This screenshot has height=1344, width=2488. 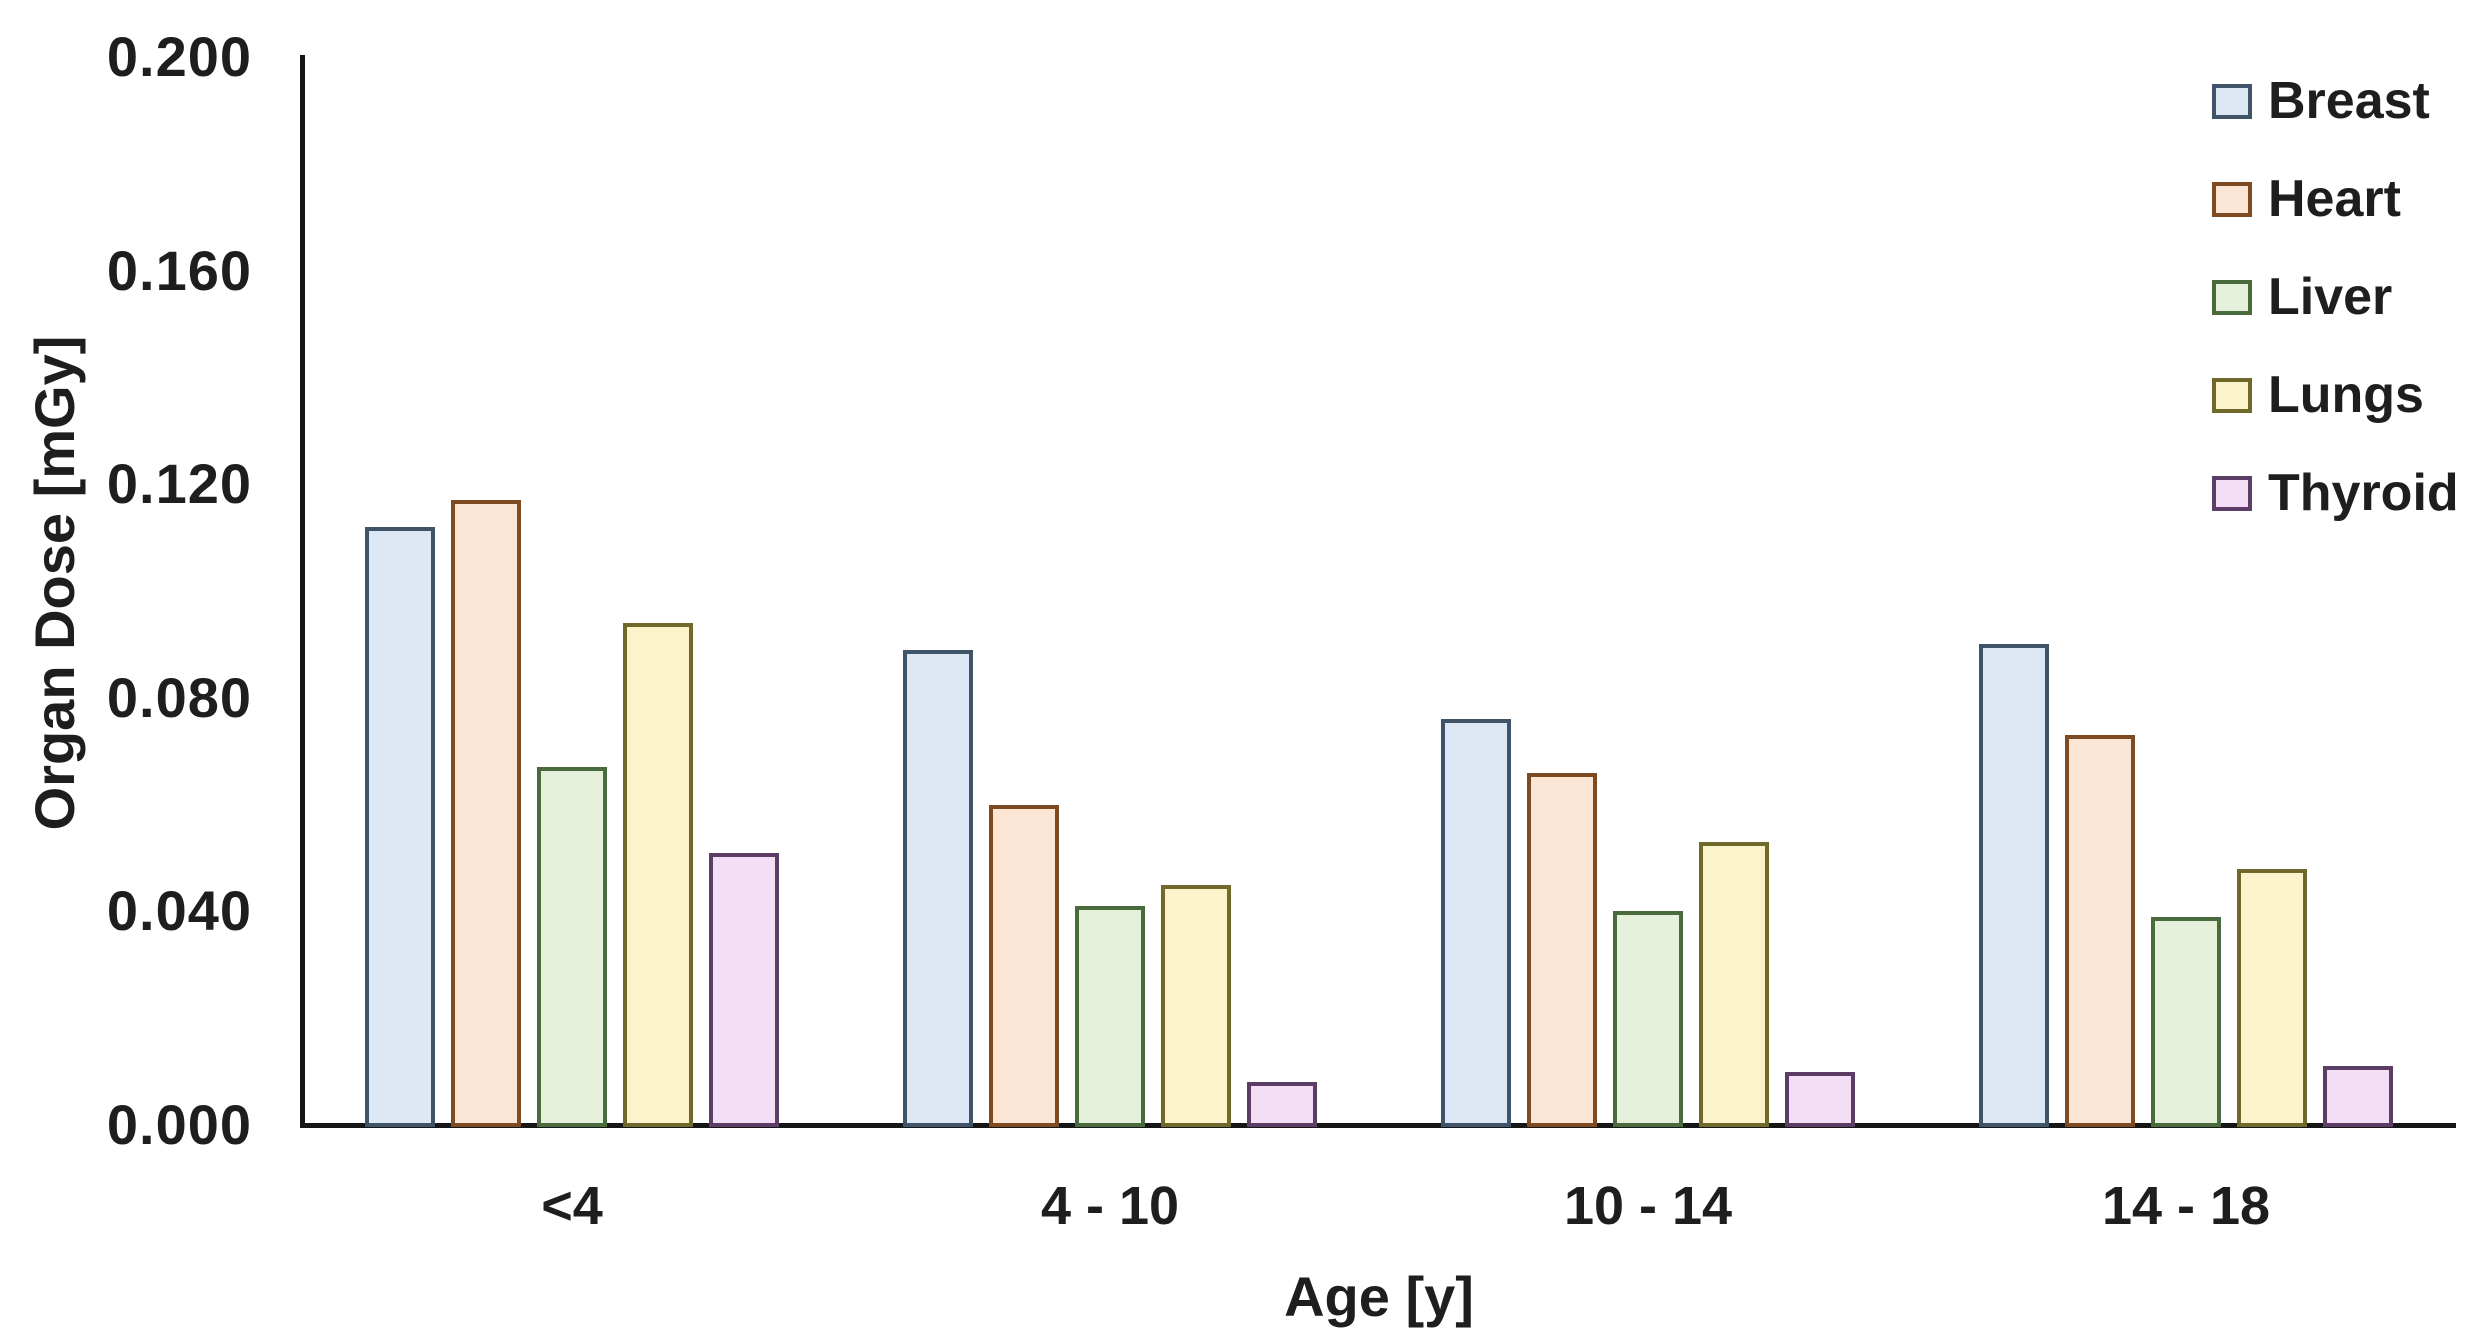 What do you see at coordinates (179, 911) in the screenshot?
I see `y-tick-label: 0.040` at bounding box center [179, 911].